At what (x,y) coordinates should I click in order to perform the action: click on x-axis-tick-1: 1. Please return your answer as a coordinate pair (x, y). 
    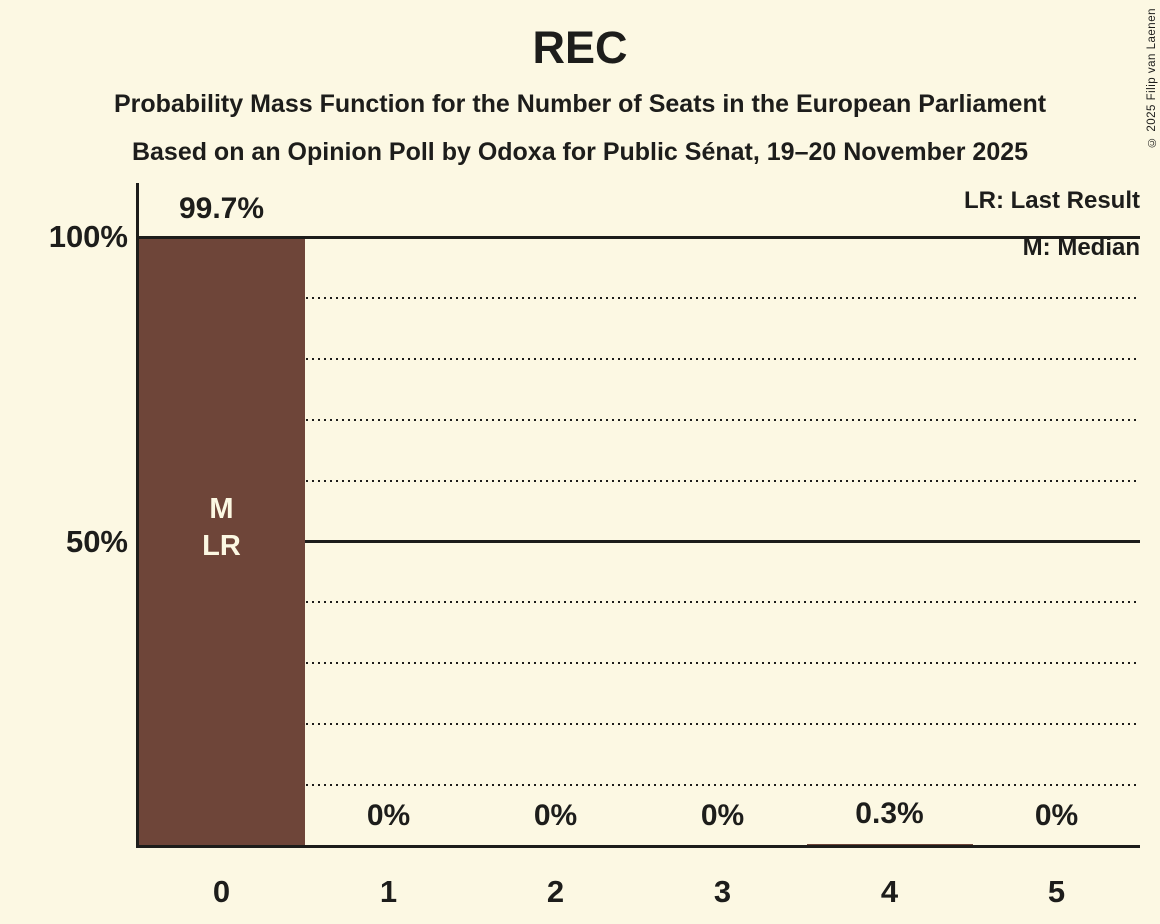
    Looking at the image, I should click on (388, 891).